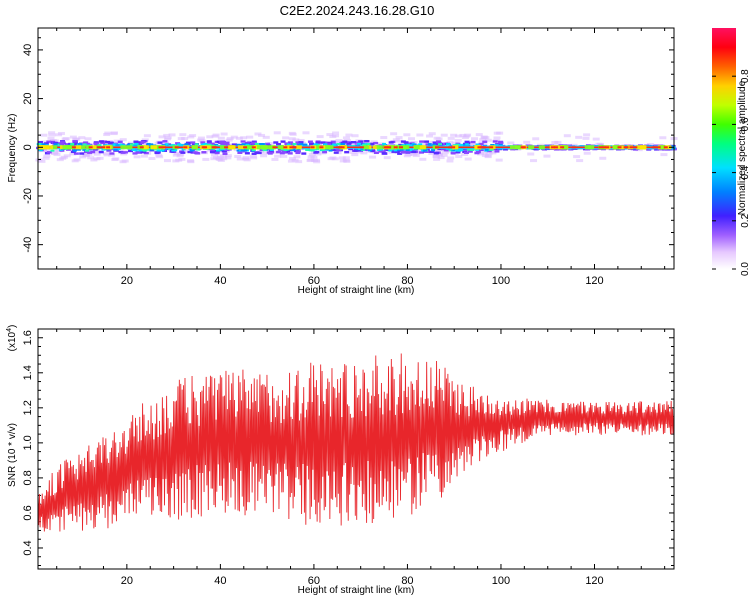 The width and height of the screenshot is (750, 600). Describe the element at coordinates (724, 148) in the screenshot. I see `colorbar-gradient` at that location.